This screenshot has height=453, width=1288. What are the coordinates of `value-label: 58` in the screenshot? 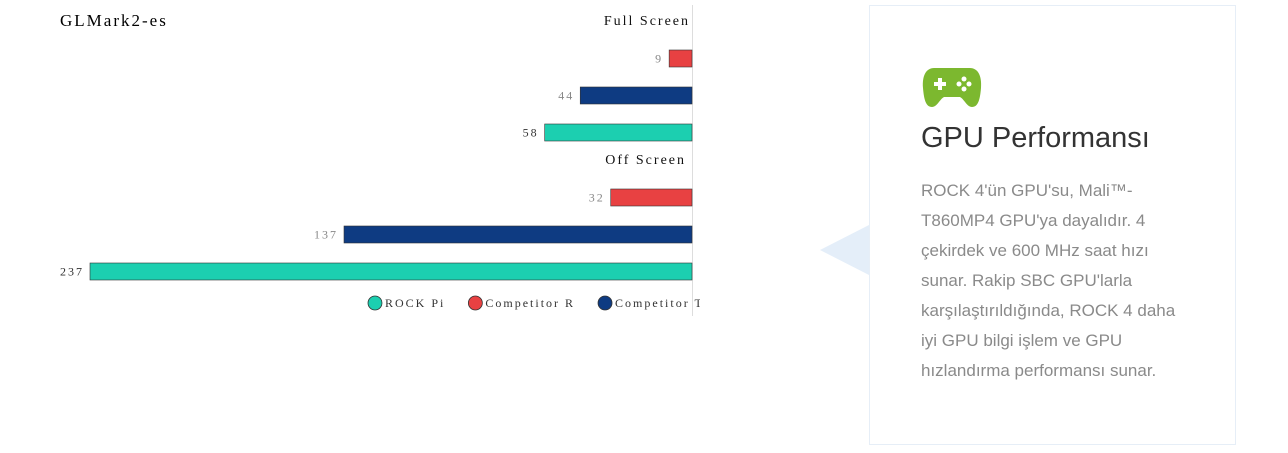 It's located at (531, 132).